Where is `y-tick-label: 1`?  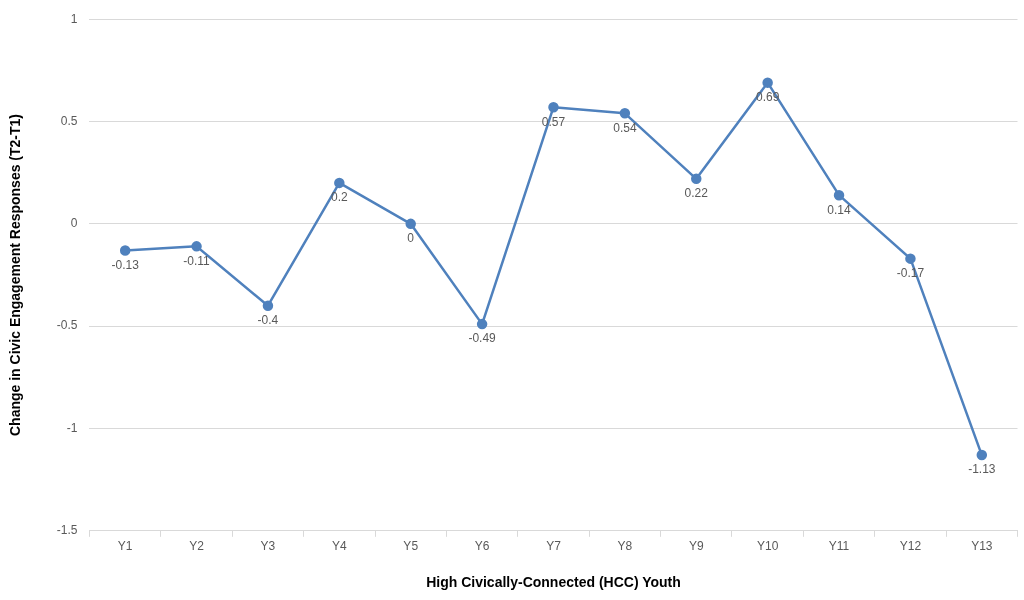
y-tick-label: 1 is located at coordinates (74, 18).